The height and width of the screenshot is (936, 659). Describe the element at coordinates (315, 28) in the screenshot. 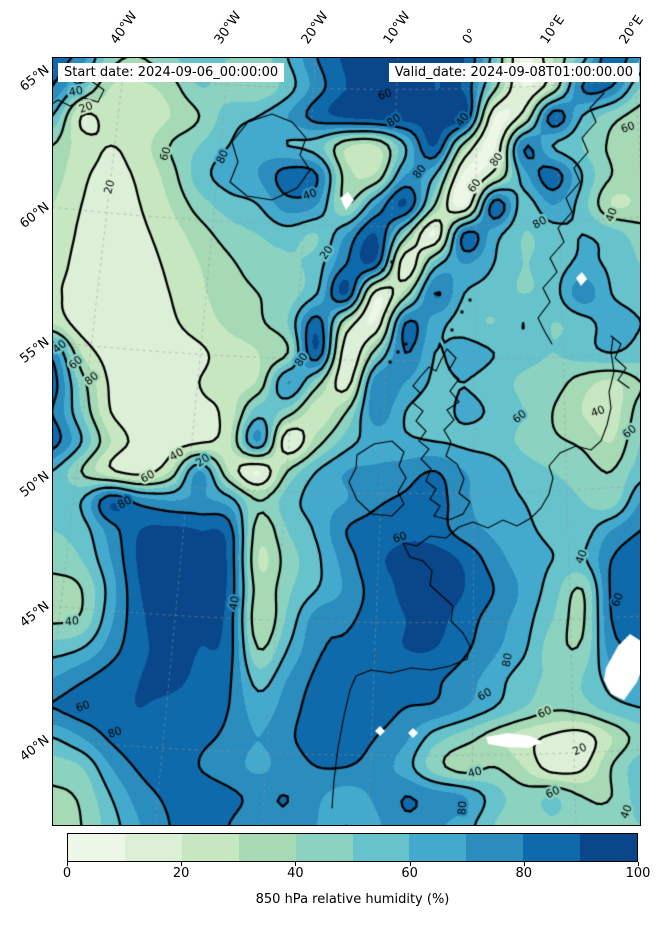

I see `x-tick-label: 20°W` at that location.